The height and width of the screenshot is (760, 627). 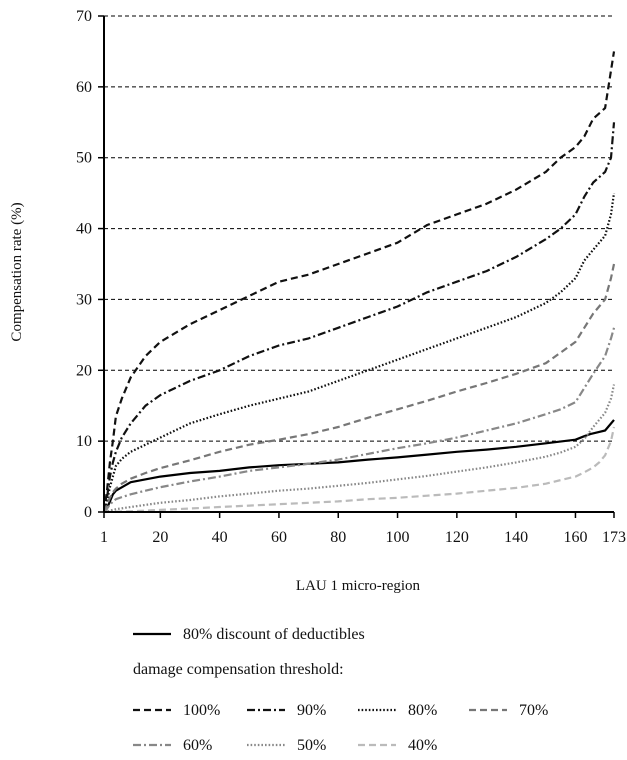 I want to click on x-tick-label-8: 160, so click(x=575, y=537).